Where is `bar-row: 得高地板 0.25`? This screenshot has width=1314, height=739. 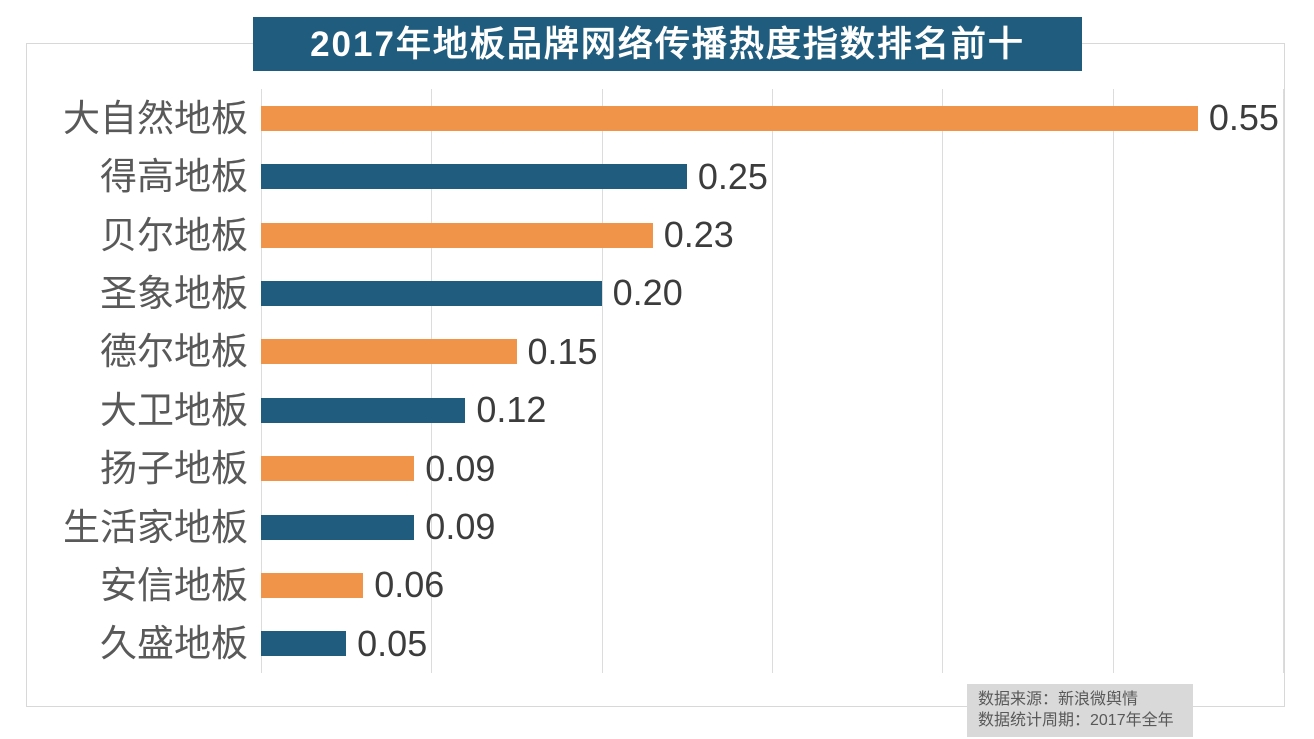 bar-row: 得高地板 0.25 is located at coordinates (655, 176).